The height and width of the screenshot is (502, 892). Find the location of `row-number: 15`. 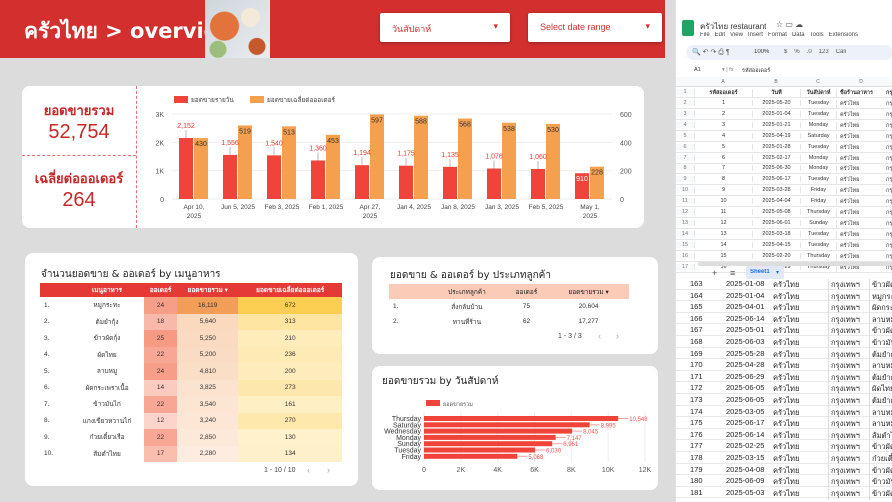

row-number: 15 is located at coordinates (685, 244).